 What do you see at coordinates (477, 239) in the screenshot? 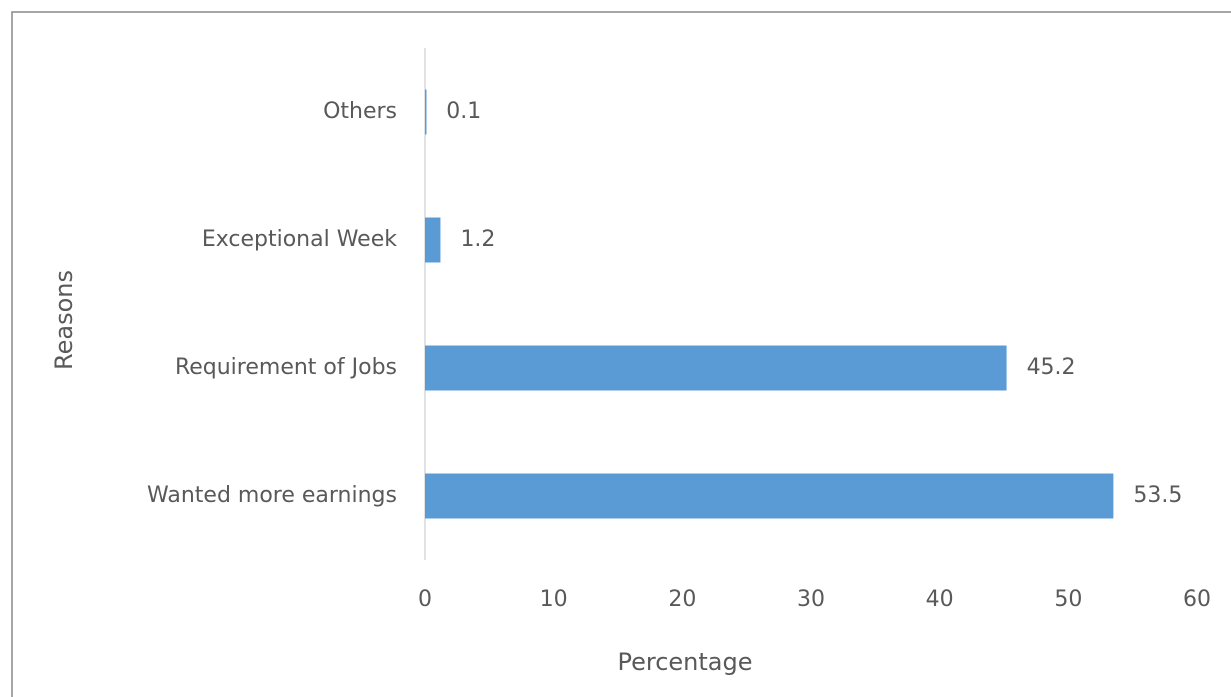
I see `data-label: 1.2` at bounding box center [477, 239].